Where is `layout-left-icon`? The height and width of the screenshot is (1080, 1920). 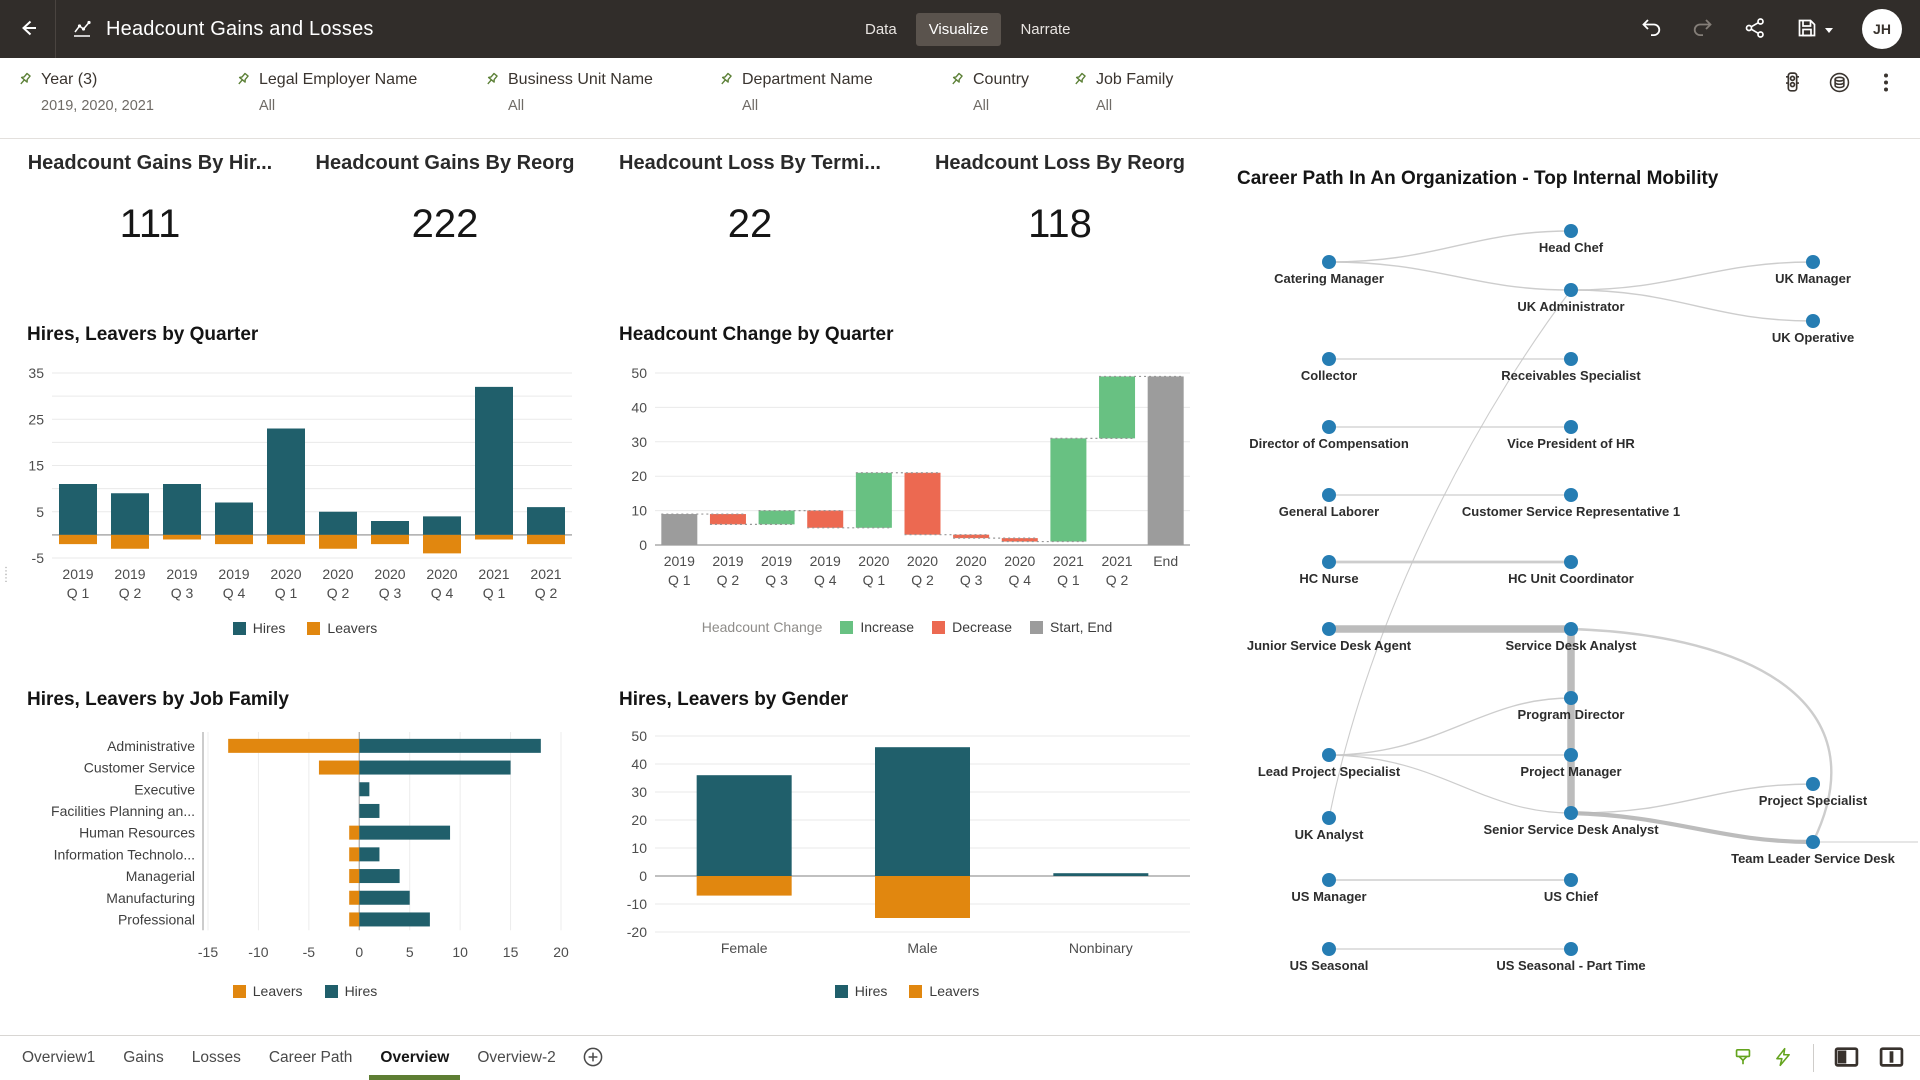 layout-left-icon is located at coordinates (1846, 1058).